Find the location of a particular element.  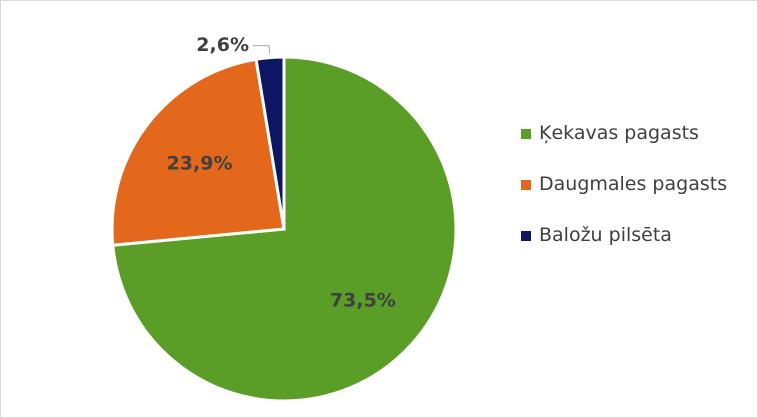

legend-item: Daugmales pagasts is located at coordinates (631, 184).